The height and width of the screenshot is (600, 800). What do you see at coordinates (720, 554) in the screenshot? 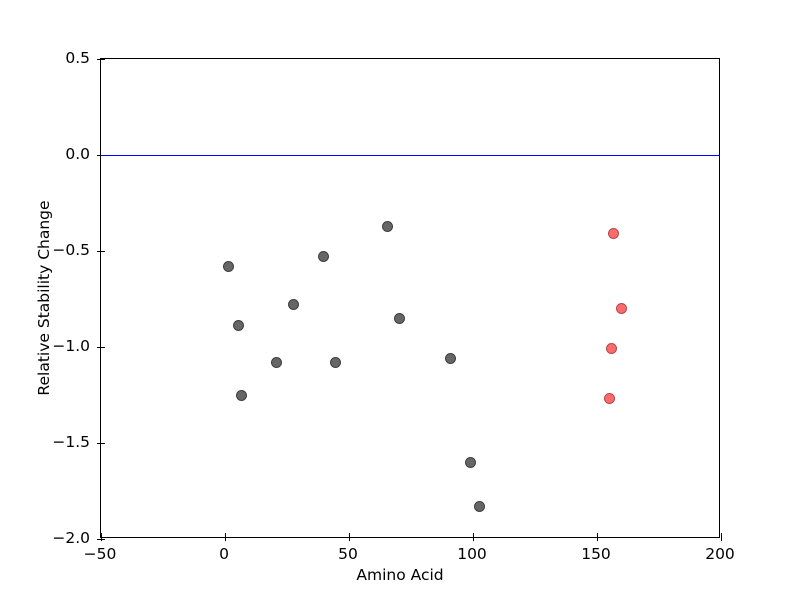
I see `x-tick-label: 200` at bounding box center [720, 554].